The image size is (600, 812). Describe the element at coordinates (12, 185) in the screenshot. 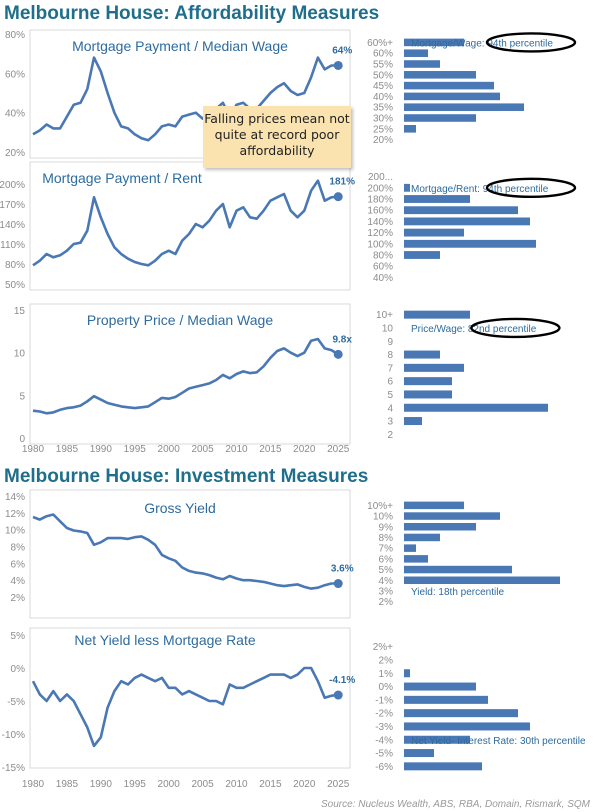

I see `y-tick-label: 200%` at that location.